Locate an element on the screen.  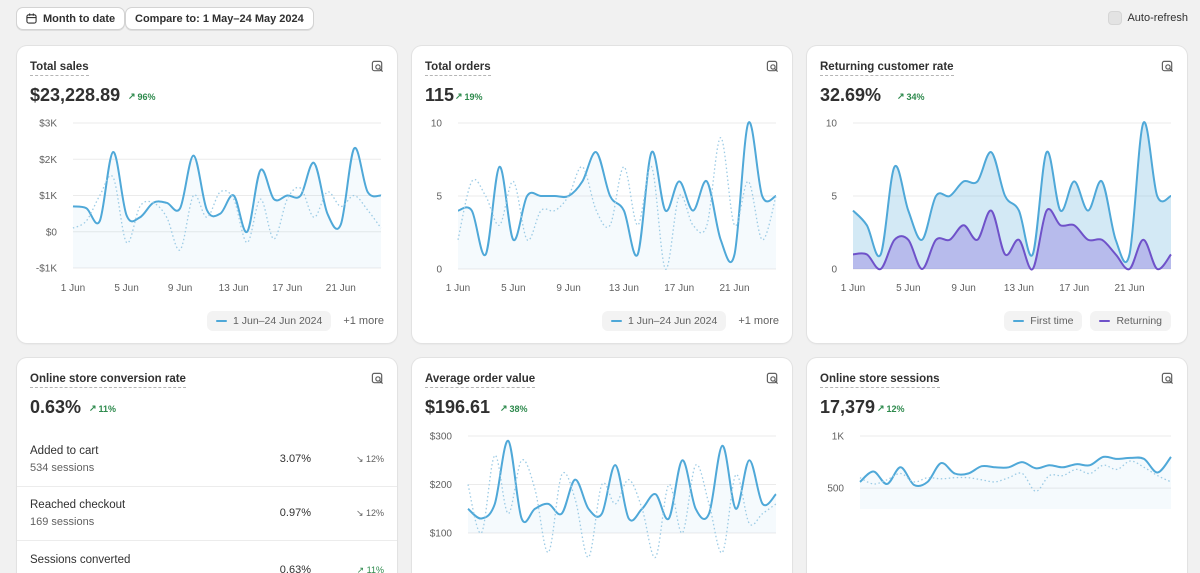
funnel-change-value: 11% is located at coordinates (375, 569).